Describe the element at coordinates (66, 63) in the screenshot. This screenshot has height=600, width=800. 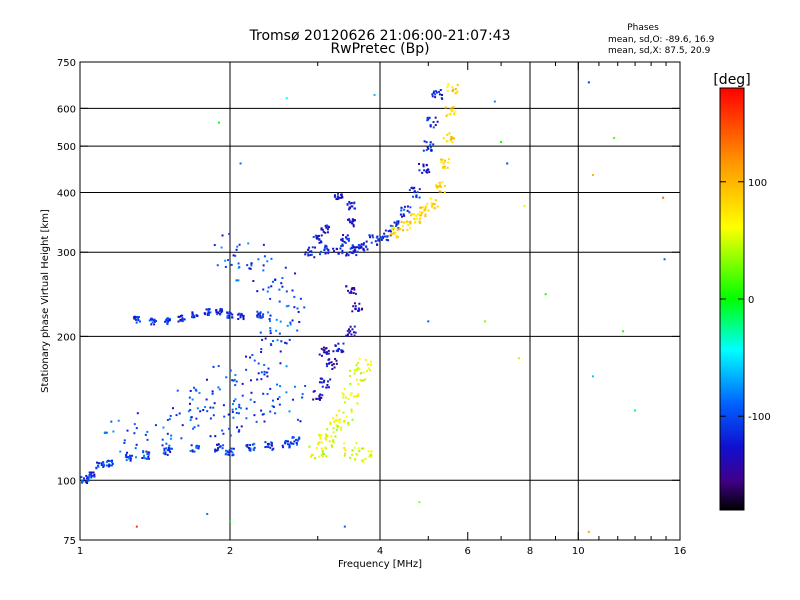
I see `y-tick-label: 750` at that location.